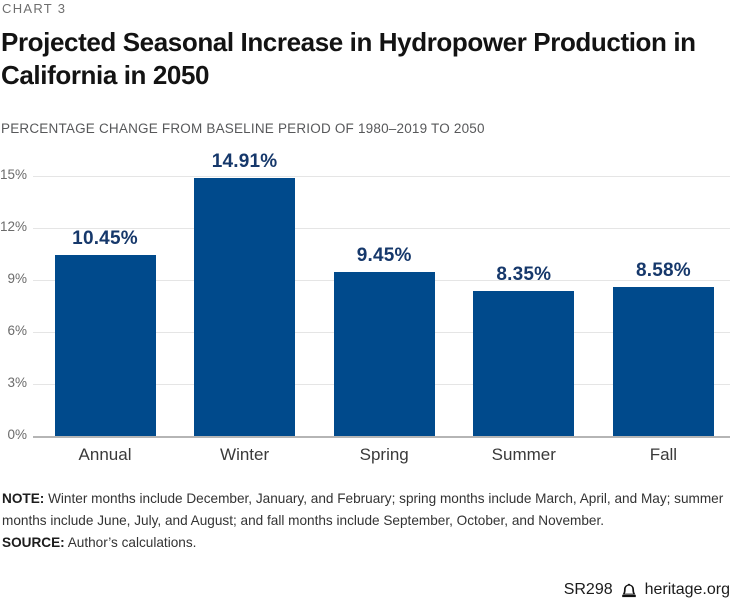 The width and height of the screenshot is (734, 609). Describe the element at coordinates (33, 542) in the screenshot. I see `source-label: SOURCE:` at that location.